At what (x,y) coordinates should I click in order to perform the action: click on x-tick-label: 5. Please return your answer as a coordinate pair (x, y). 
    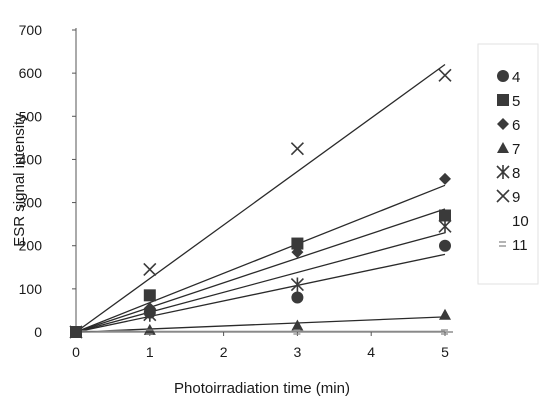
    Looking at the image, I should click on (445, 352).